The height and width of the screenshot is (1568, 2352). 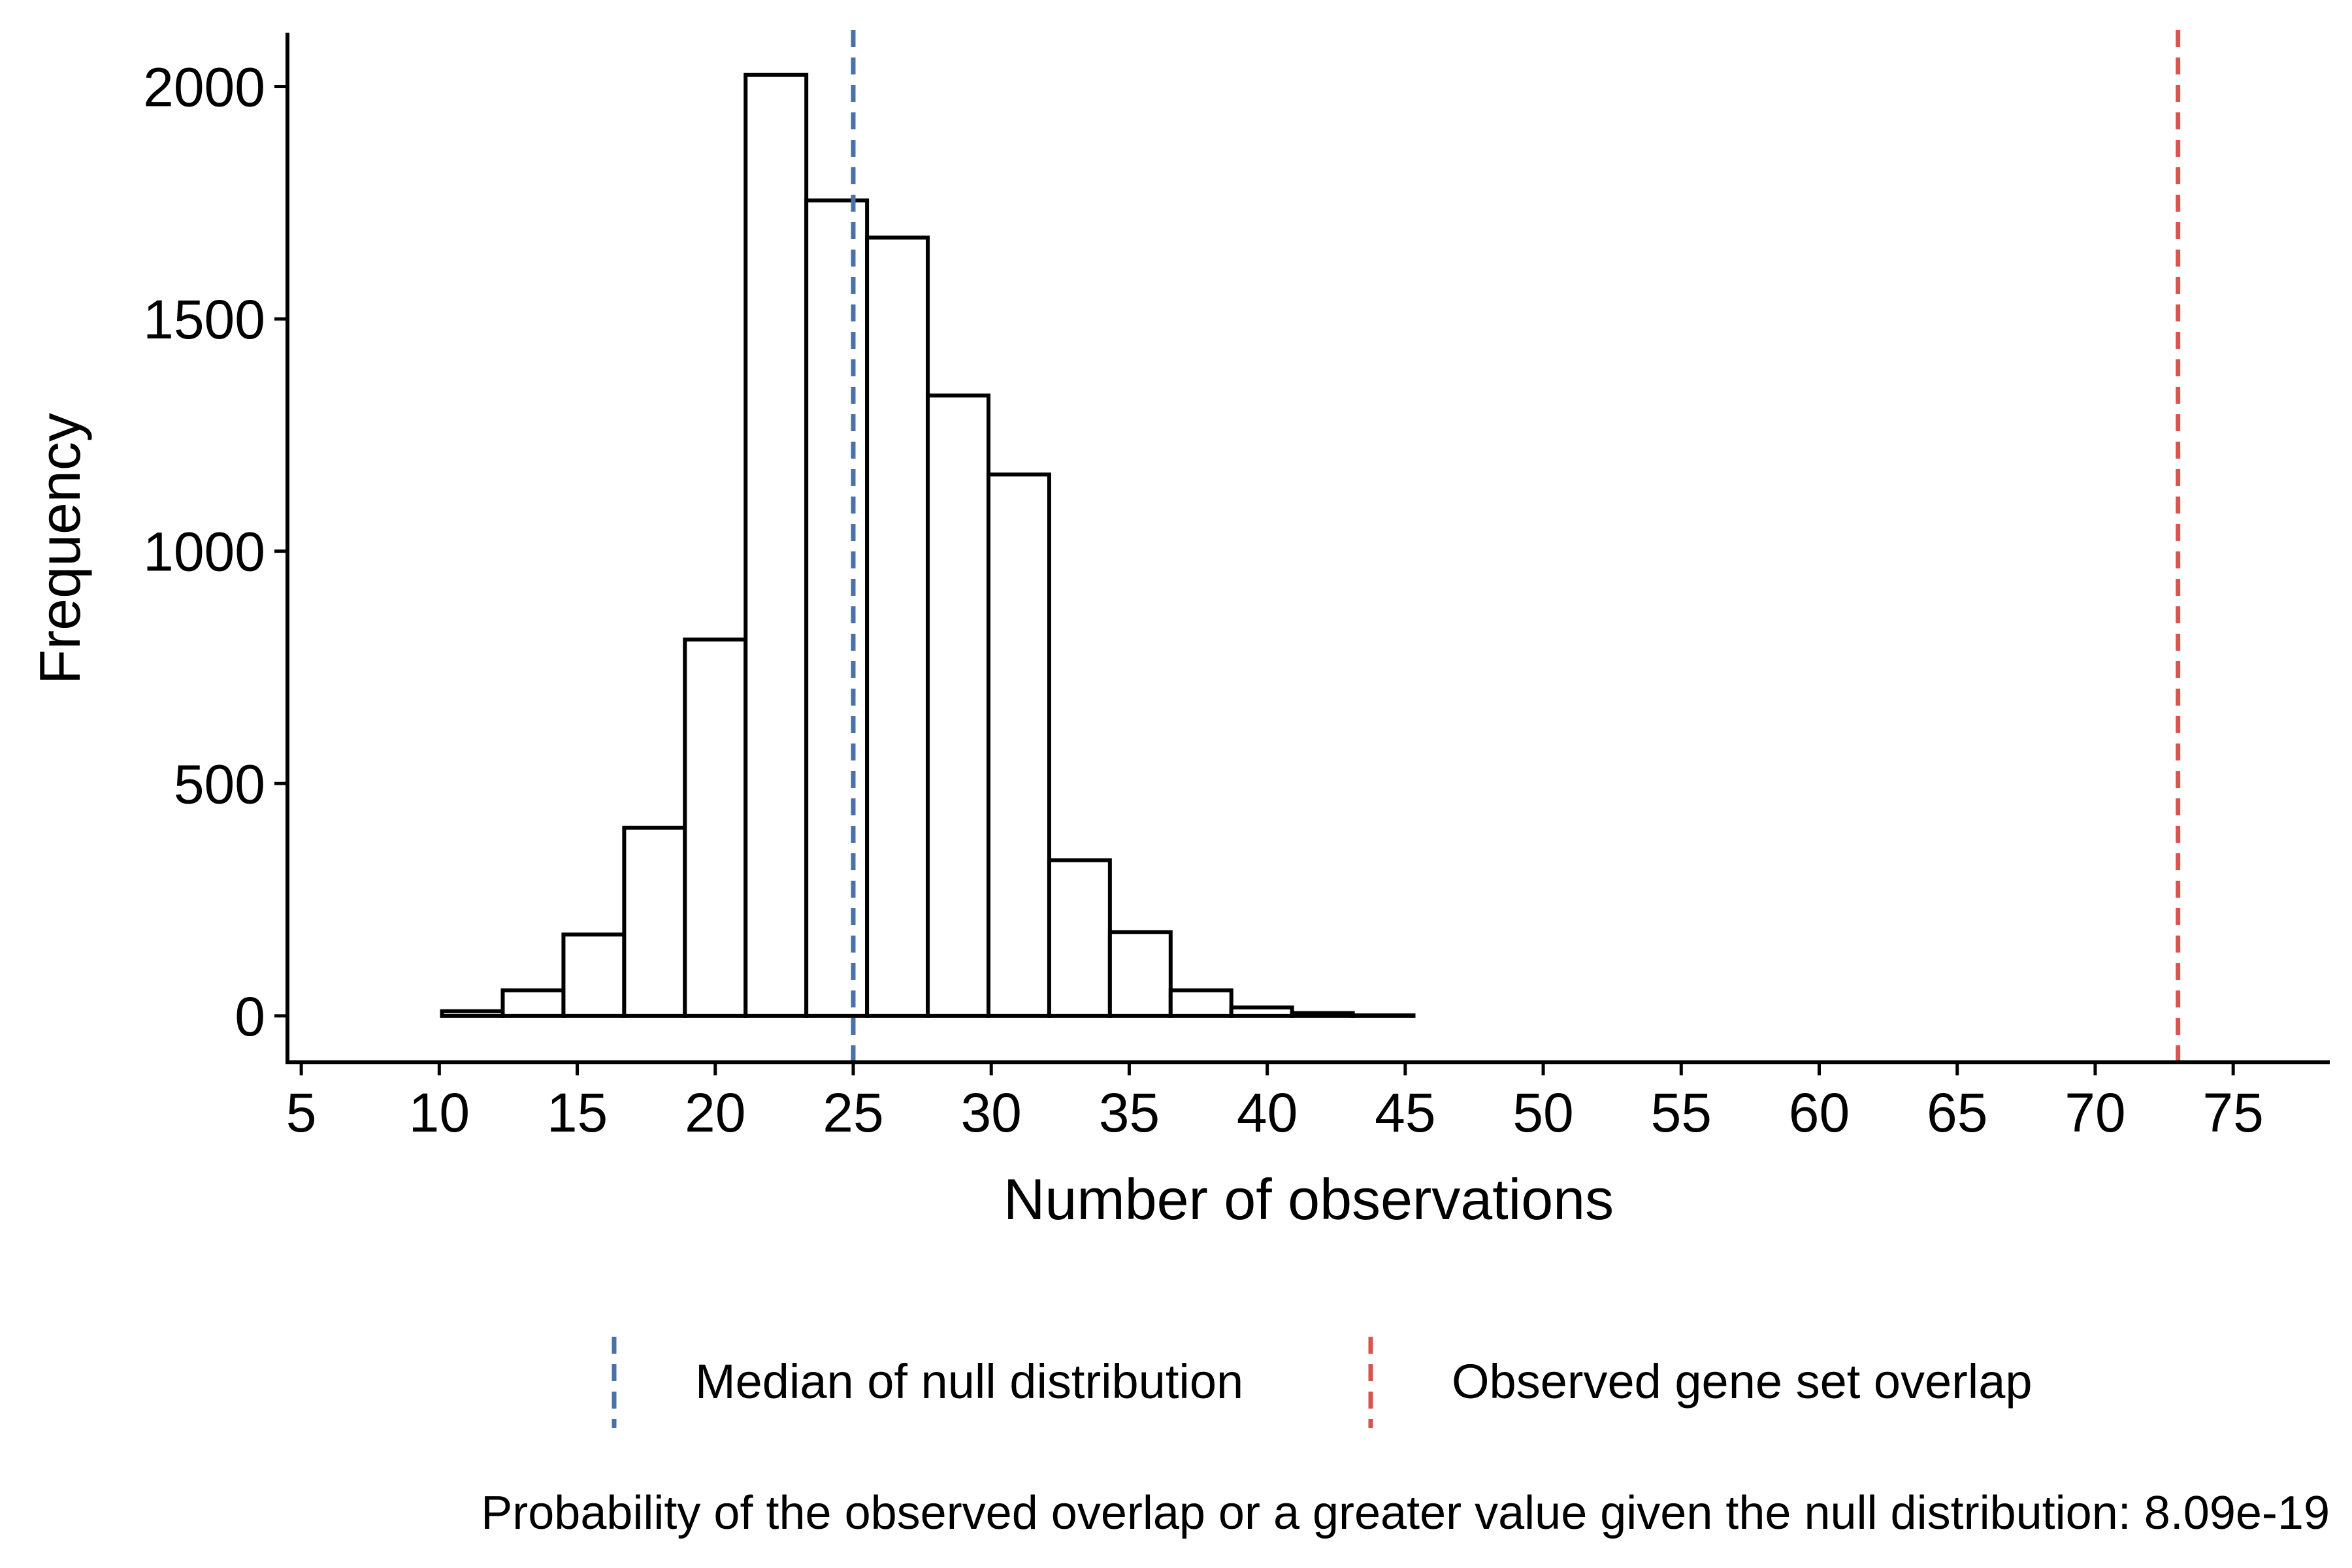 What do you see at coordinates (1957, 1112) in the screenshot?
I see `x-tick-label: 65` at bounding box center [1957, 1112].